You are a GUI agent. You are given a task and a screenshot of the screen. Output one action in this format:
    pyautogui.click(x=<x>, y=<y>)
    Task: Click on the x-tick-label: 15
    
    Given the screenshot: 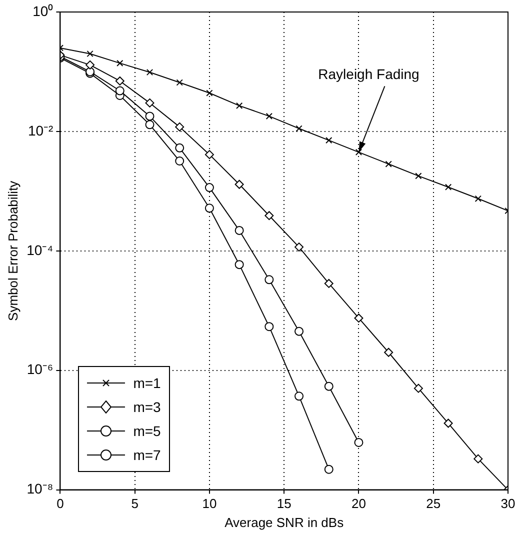 What is the action you would take?
    pyautogui.click(x=284, y=504)
    